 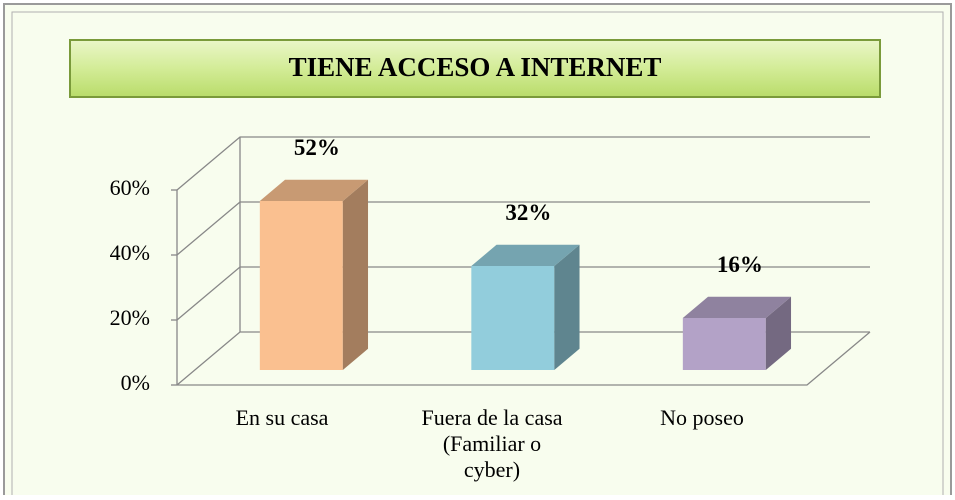 What do you see at coordinates (702, 417) in the screenshot?
I see `x-tick-label: No poseo` at bounding box center [702, 417].